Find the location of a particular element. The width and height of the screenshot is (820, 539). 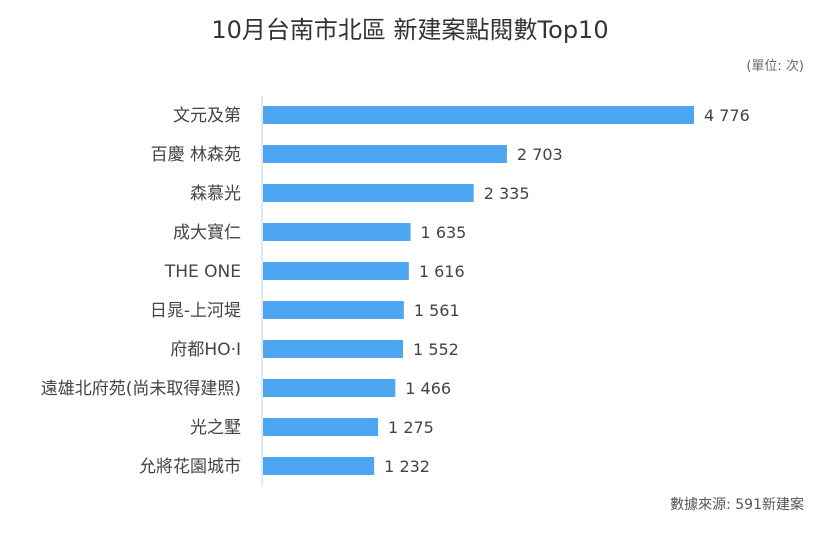

category-label: 百慶 林森苑 is located at coordinates (196, 155).